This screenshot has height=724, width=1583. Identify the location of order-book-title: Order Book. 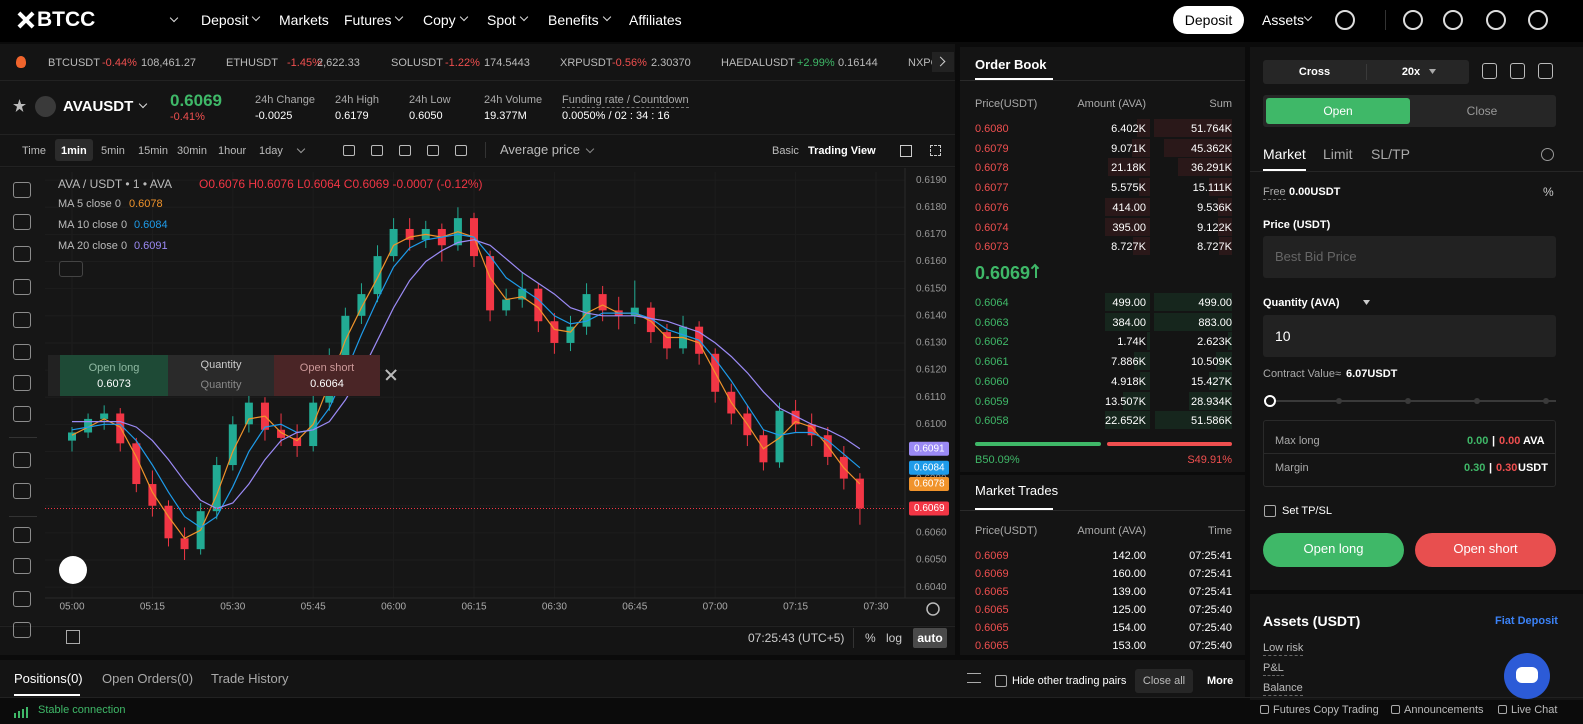
(1011, 64).